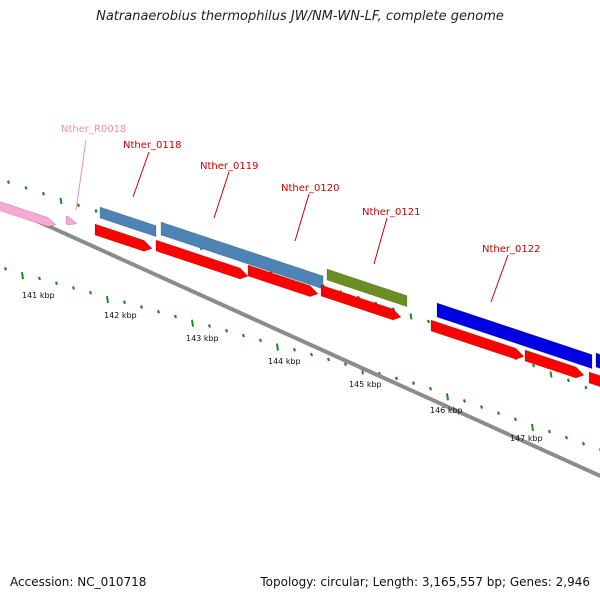  Describe the element at coordinates (202, 338) in the screenshot. I see `ruler-label: 143 kbp` at that location.